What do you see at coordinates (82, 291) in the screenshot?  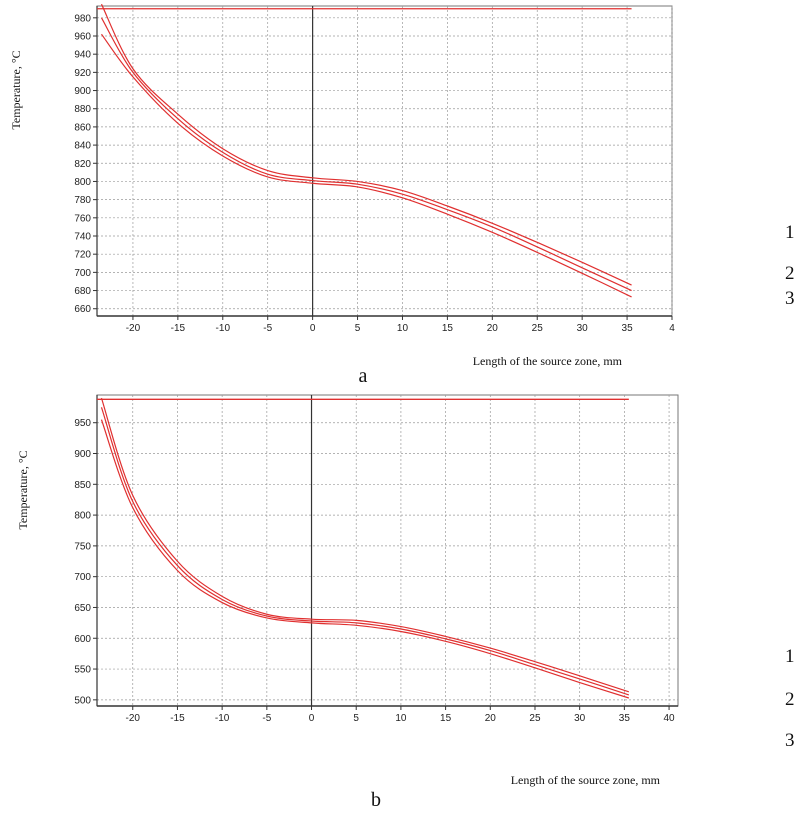 I see `y-tick-label: 680` at bounding box center [82, 291].